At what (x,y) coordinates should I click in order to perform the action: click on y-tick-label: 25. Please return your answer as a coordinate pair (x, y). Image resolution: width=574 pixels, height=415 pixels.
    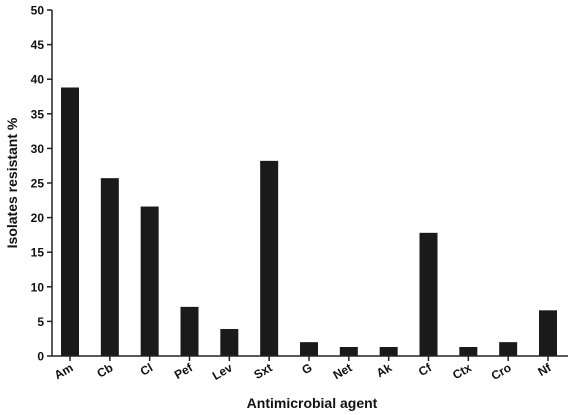
    Looking at the image, I should click on (38, 184).